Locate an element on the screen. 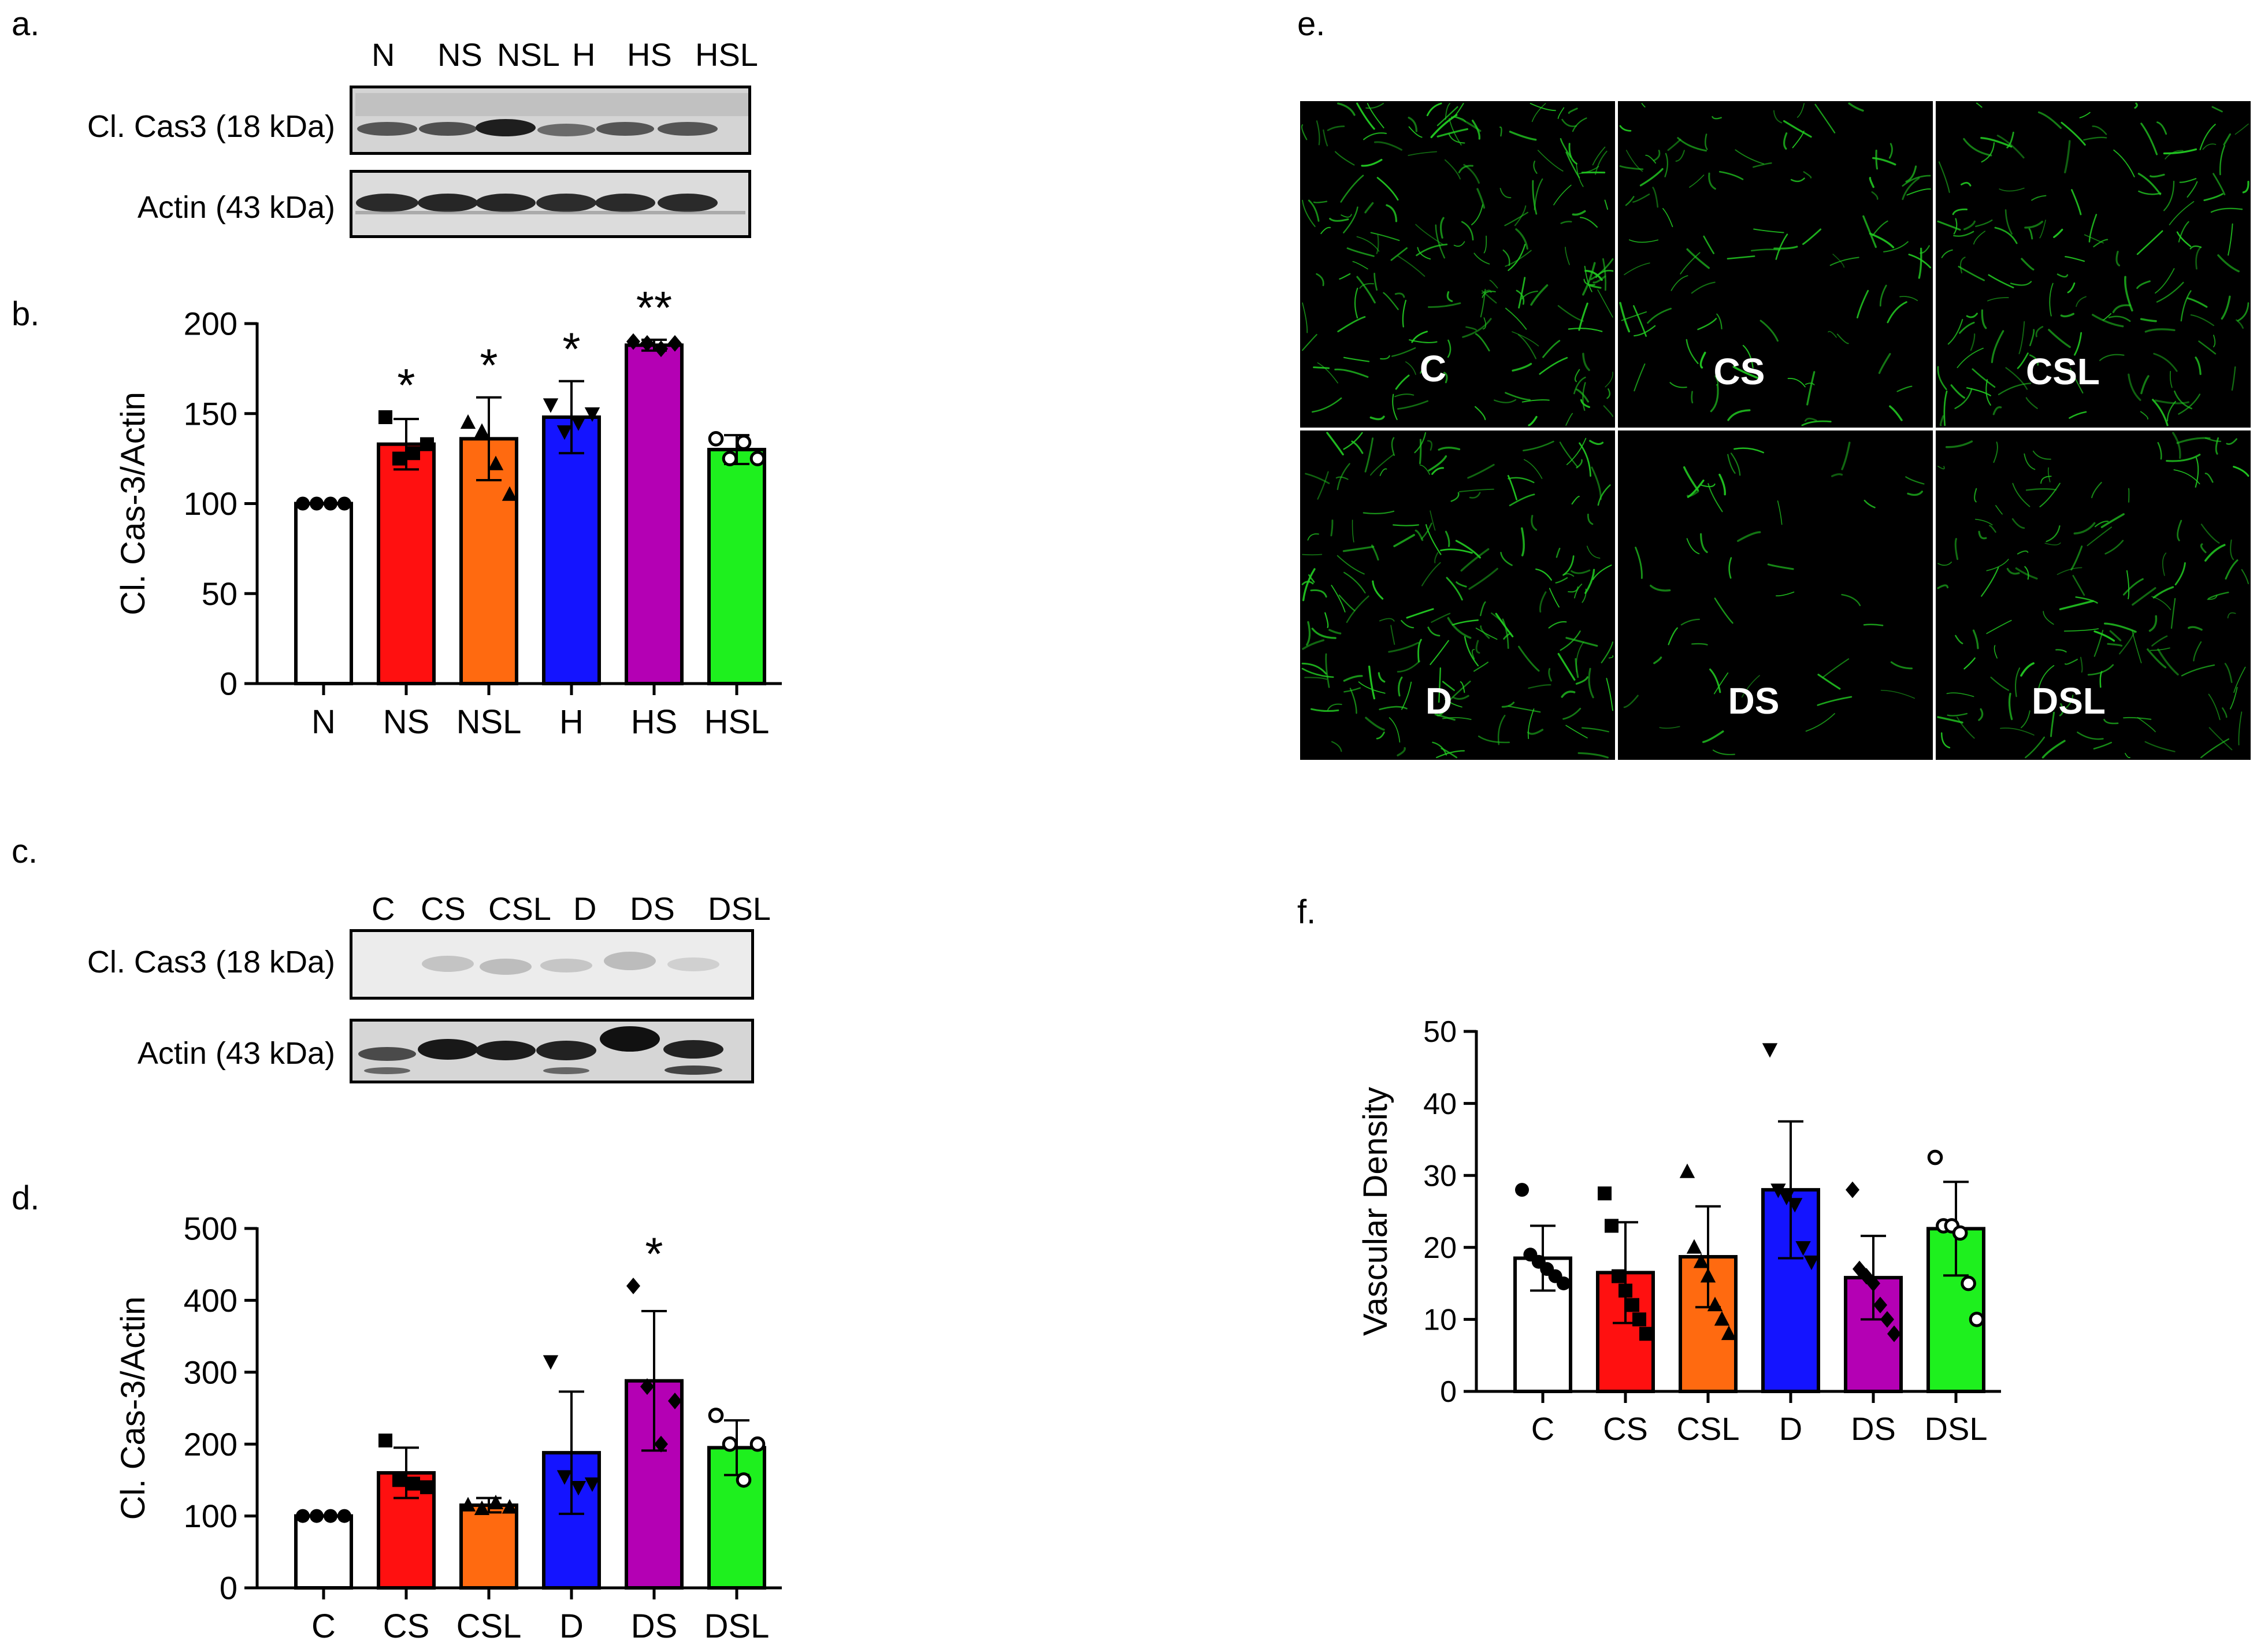 The height and width of the screenshot is (1652, 2257). y-tick-label: 50 is located at coordinates (219, 594).